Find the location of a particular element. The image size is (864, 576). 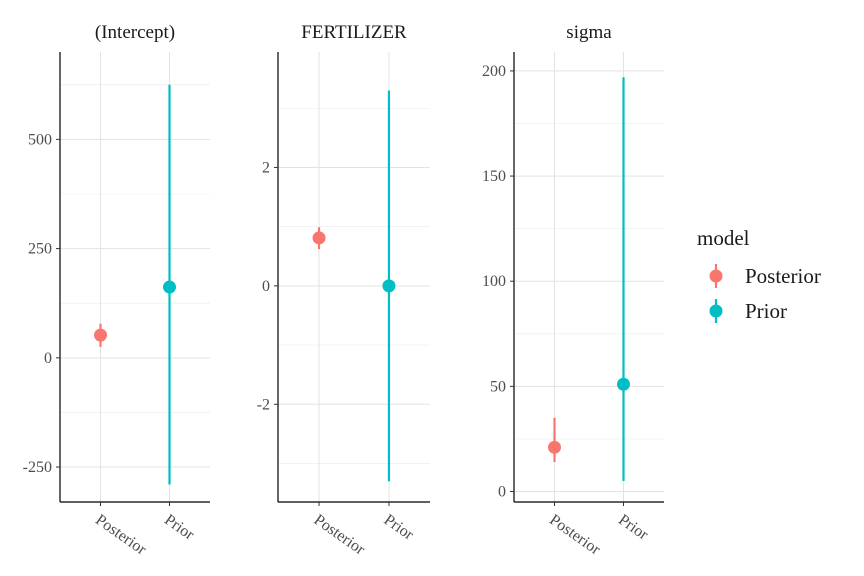

legend-label-posterior: Posterior is located at coordinates (783, 276).